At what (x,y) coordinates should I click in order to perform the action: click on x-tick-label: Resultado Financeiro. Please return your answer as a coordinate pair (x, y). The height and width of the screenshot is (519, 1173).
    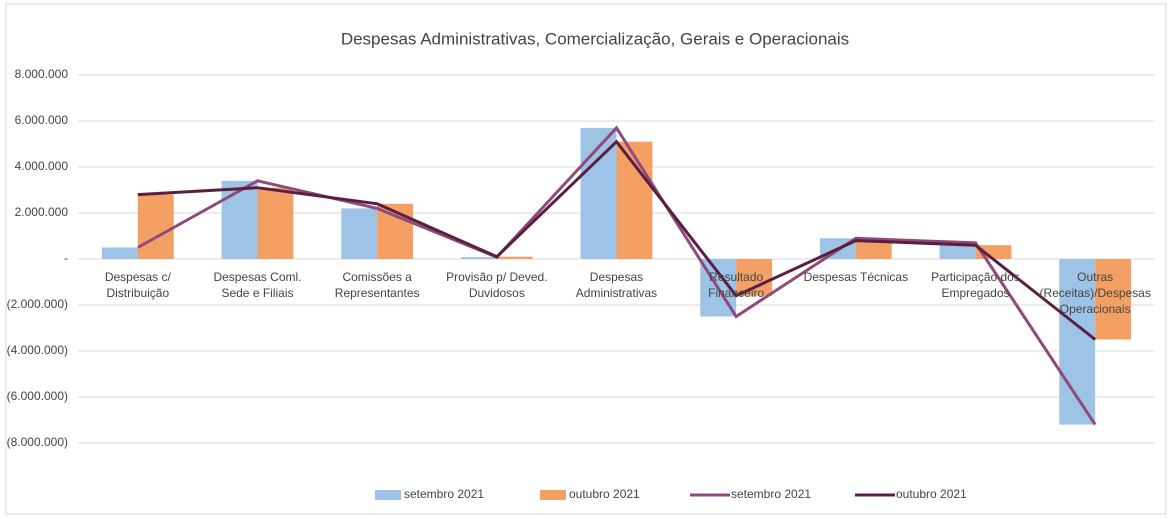
    Looking at the image, I should click on (736, 285).